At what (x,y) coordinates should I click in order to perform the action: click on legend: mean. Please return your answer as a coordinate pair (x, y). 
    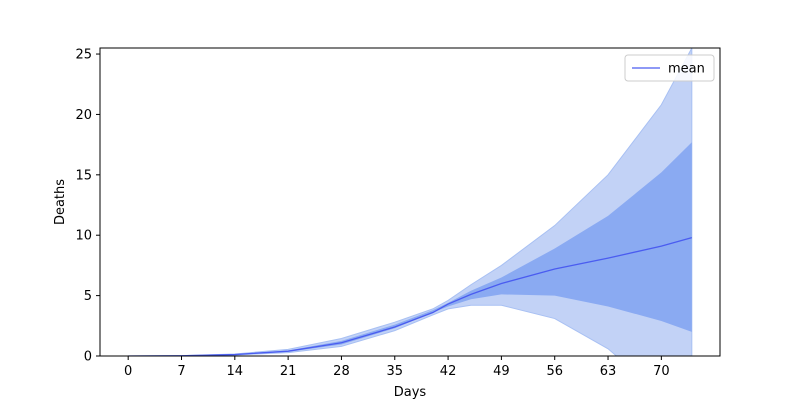
    Looking at the image, I should click on (669, 68).